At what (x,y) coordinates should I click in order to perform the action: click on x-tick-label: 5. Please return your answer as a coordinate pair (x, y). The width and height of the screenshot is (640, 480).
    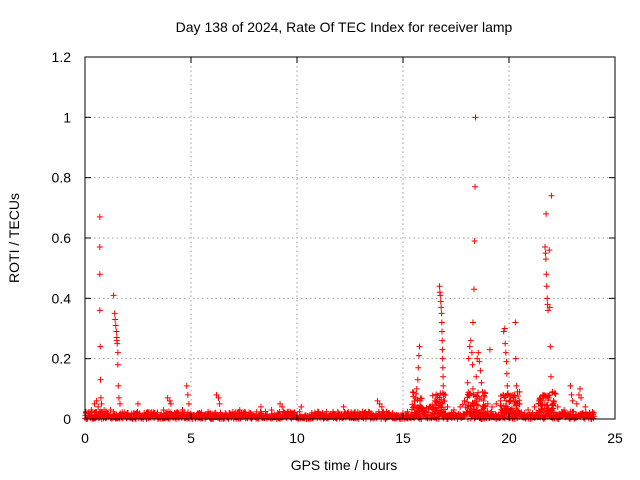
    Looking at the image, I should click on (191, 438).